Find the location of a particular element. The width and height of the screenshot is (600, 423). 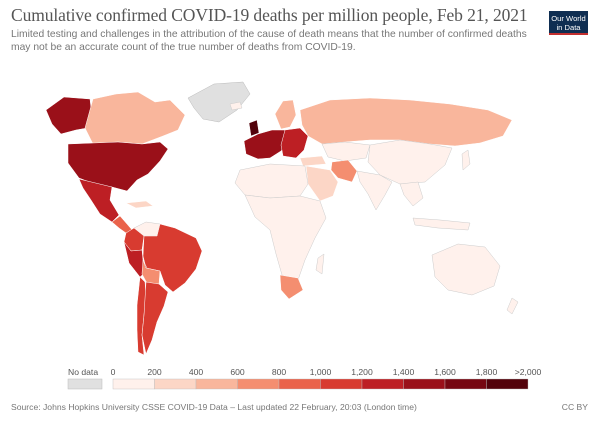

legend-tick-label: 1,800 is located at coordinates (487, 372).